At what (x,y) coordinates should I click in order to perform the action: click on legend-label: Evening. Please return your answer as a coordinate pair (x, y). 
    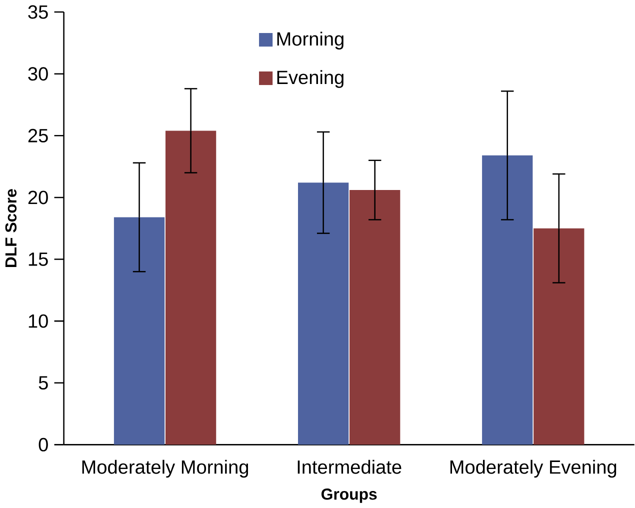
    Looking at the image, I should click on (310, 79).